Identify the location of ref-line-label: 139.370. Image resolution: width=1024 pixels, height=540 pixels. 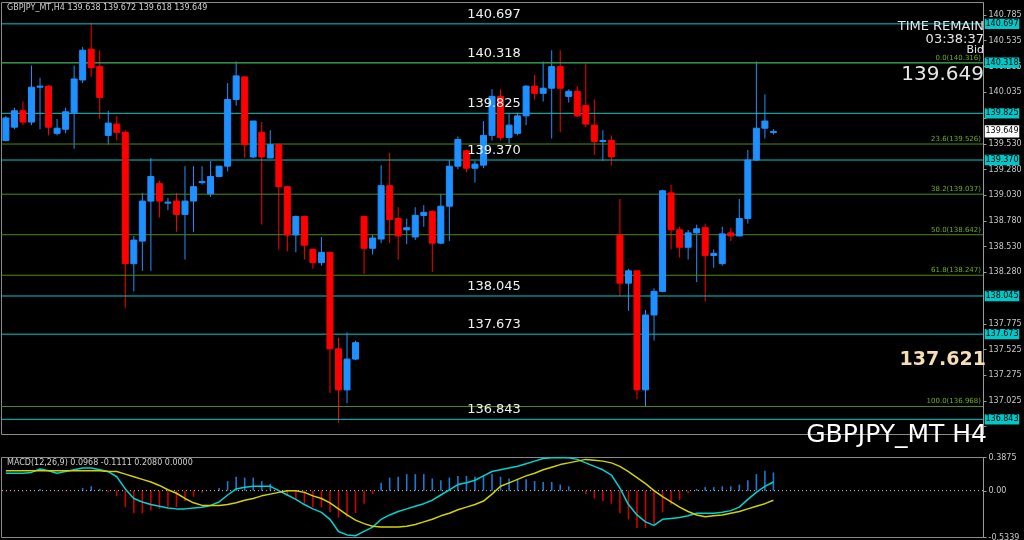
(1002, 160).